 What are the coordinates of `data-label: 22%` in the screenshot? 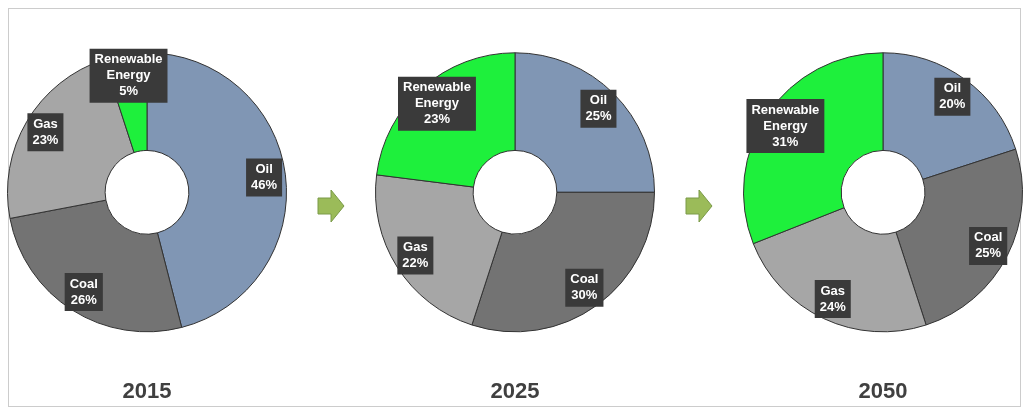 It's located at (415, 263).